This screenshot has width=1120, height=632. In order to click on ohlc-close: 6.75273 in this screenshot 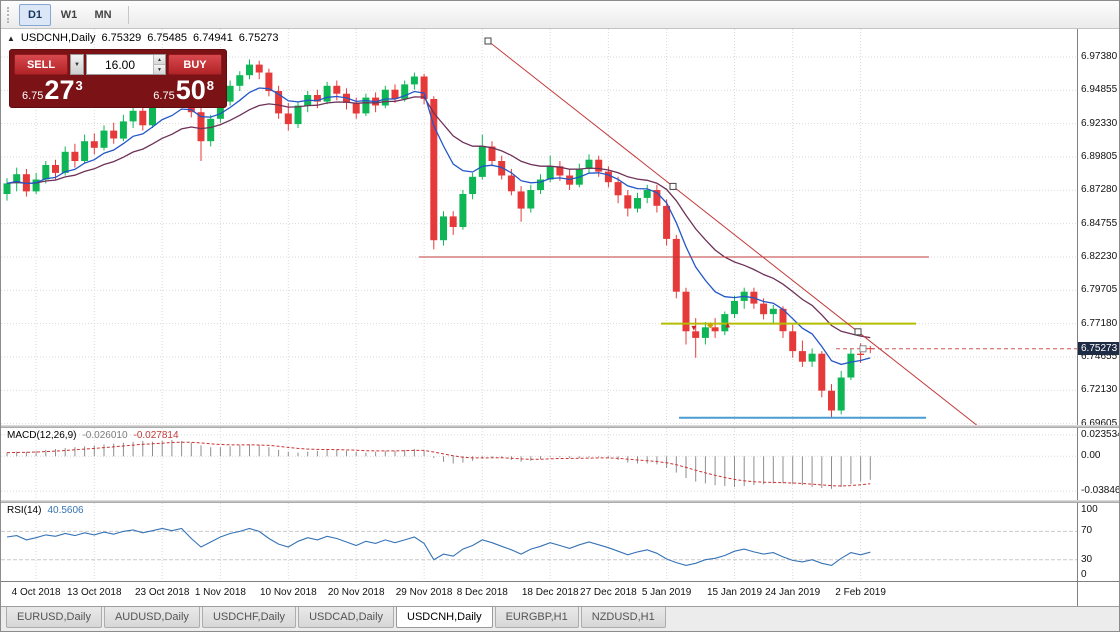, I will do `click(258, 38)`.